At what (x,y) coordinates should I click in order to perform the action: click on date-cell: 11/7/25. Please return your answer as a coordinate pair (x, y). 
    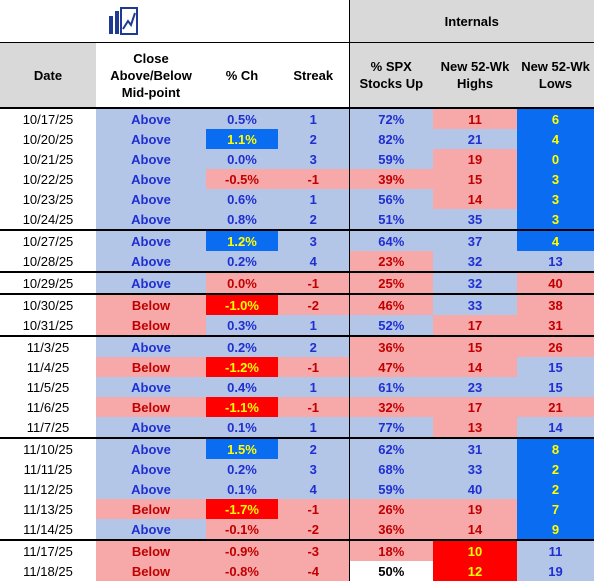
    Looking at the image, I should click on (48, 427).